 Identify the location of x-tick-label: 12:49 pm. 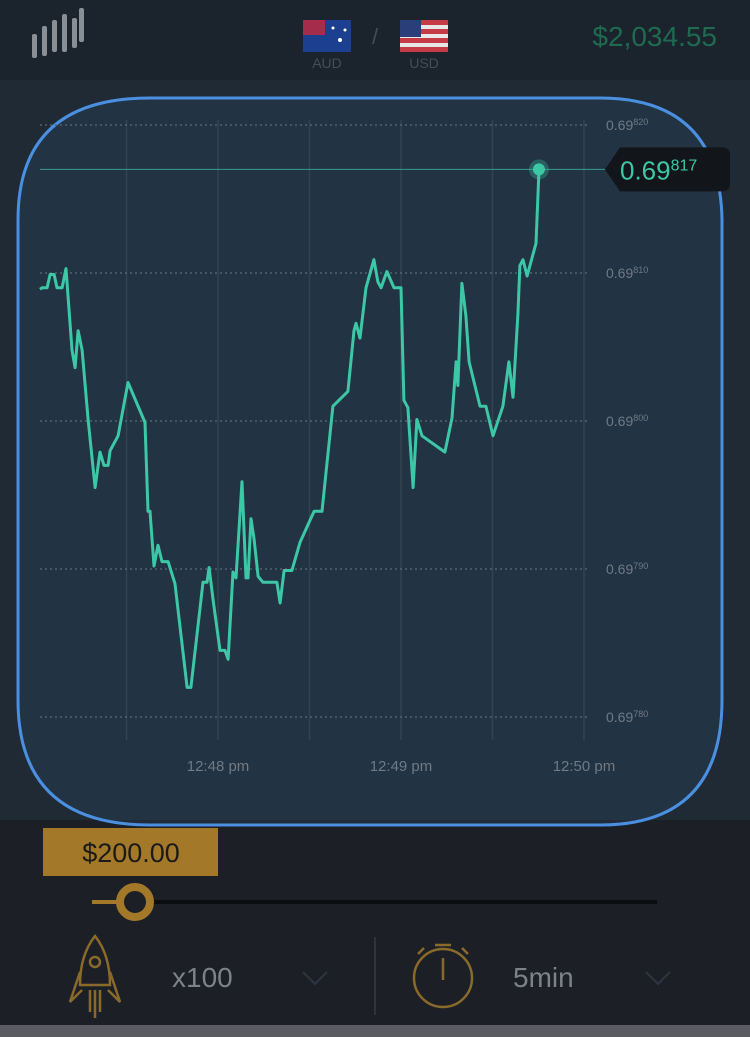
(401, 766).